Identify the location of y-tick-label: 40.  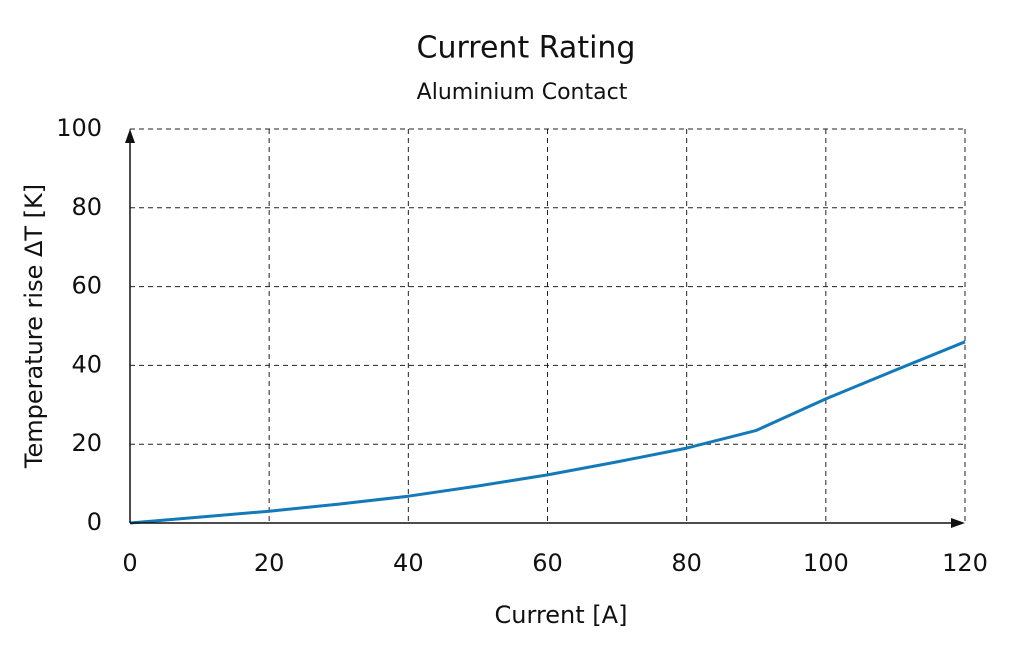
(86, 364).